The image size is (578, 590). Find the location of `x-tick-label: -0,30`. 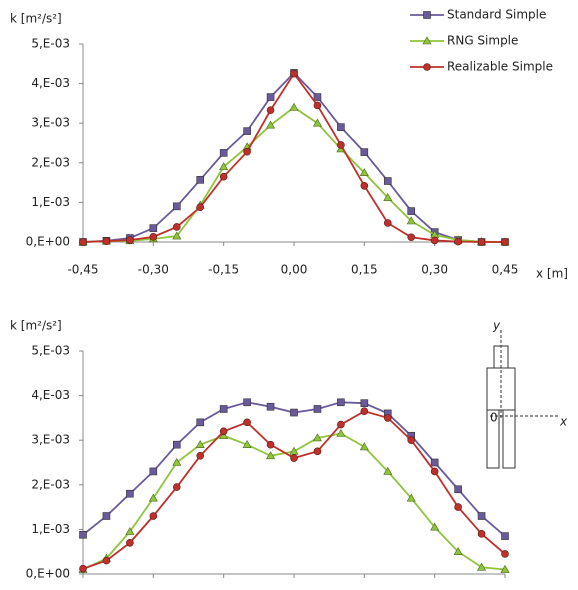

x-tick-label: -0,30 is located at coordinates (153, 270).